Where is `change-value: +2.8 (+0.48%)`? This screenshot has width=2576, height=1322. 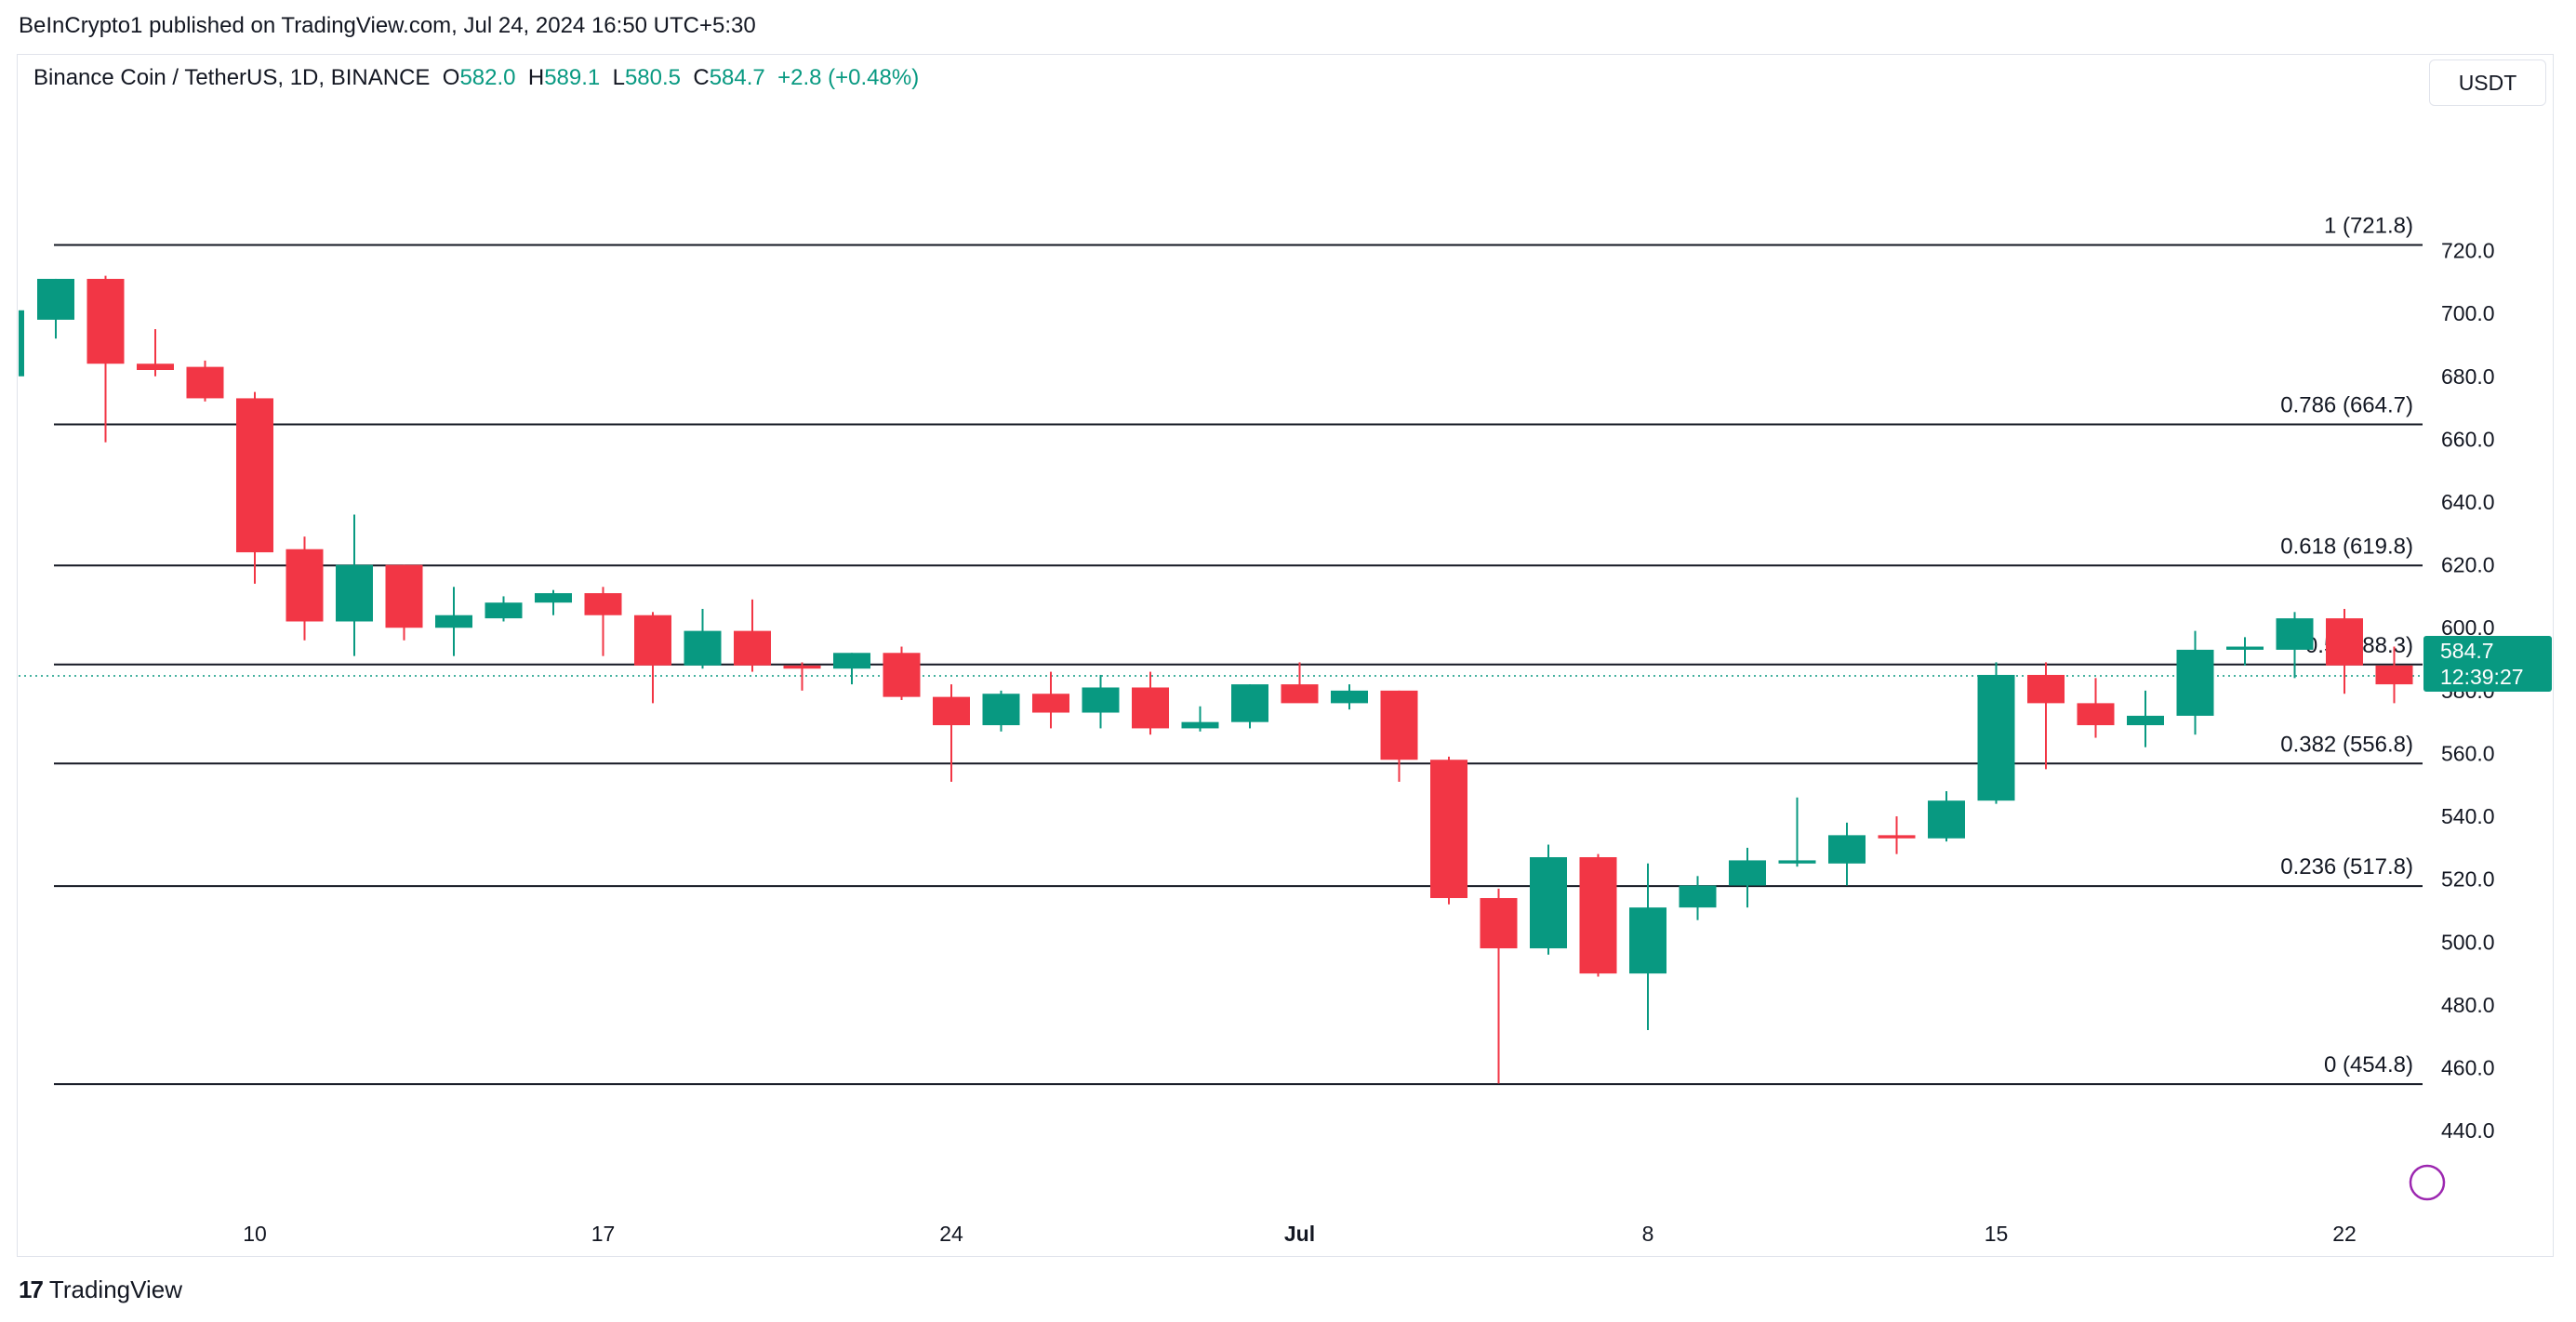 change-value: +2.8 (+0.48%) is located at coordinates (848, 77).